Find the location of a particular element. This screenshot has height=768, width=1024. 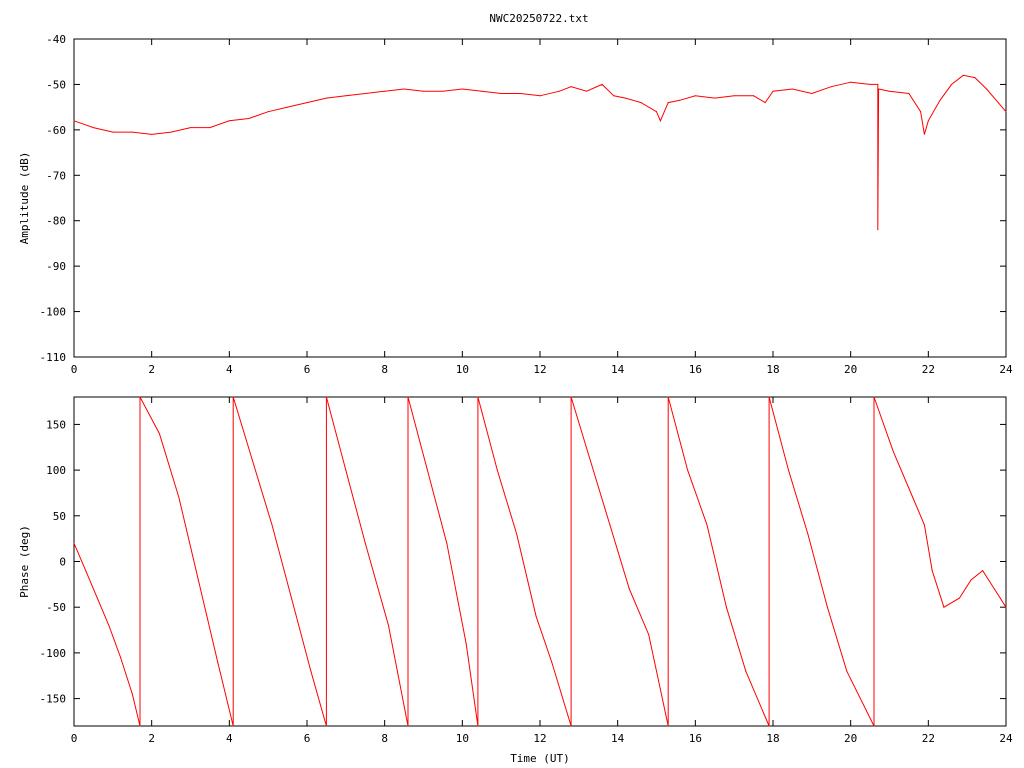

y-tick-label: -100 is located at coordinates (53, 653).